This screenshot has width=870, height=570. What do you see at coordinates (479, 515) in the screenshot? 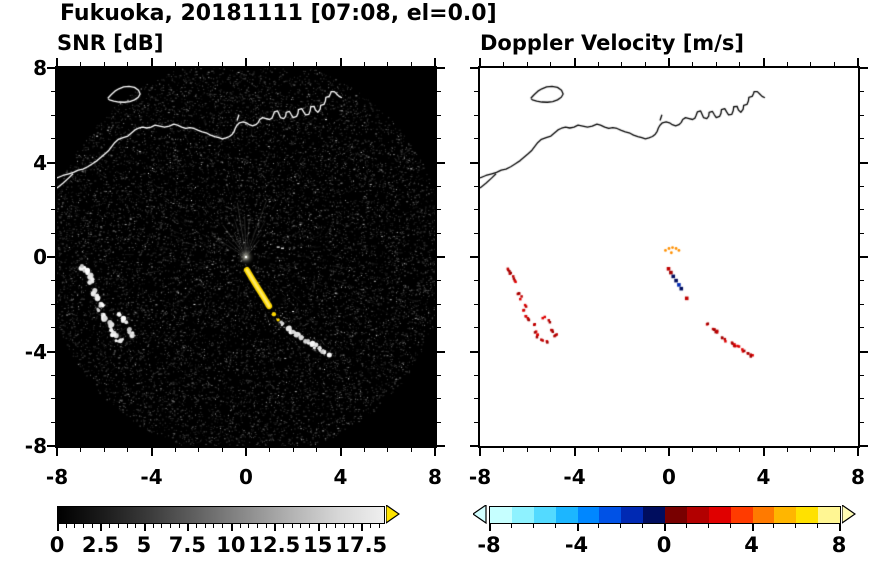
I see `doppler-colorbar-under-arrow` at bounding box center [479, 515].